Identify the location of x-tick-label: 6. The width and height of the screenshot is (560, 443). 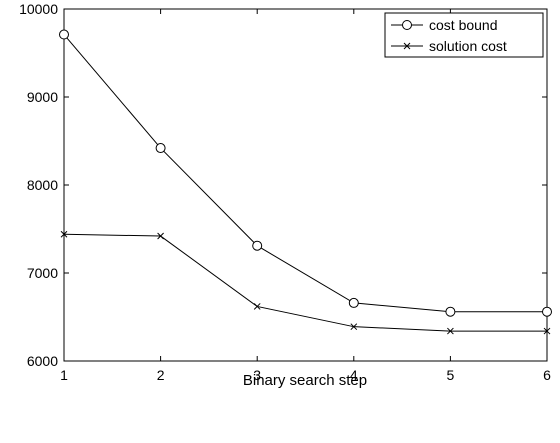
(547, 375).